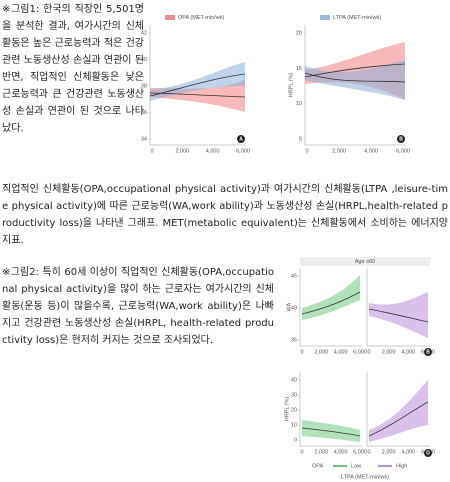 This screenshot has width=450, height=482. What do you see at coordinates (299, 69) in the screenshot?
I see `y-tick-label: 15` at bounding box center [299, 69].